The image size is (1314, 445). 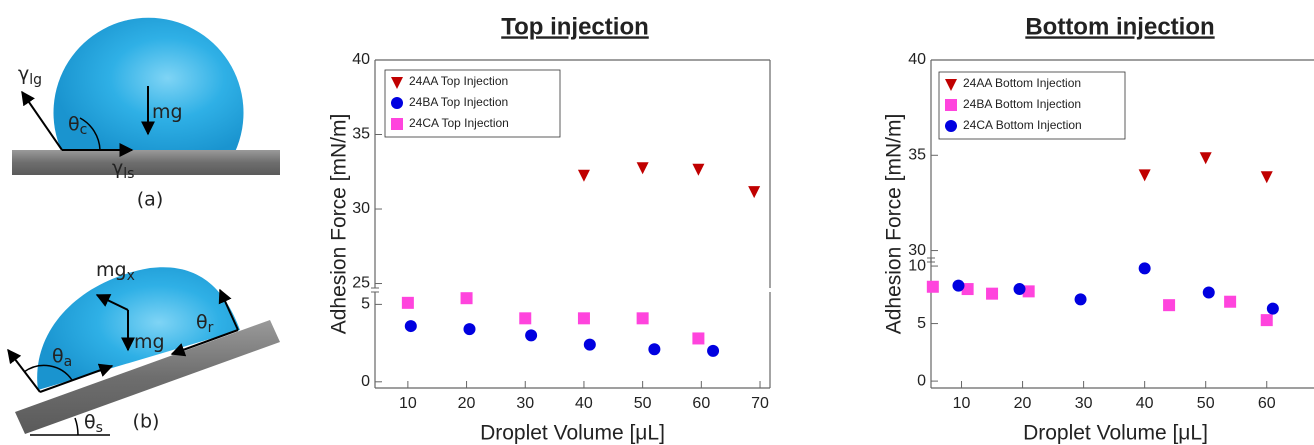 I want to click on caption: (b), so click(x=146, y=422).